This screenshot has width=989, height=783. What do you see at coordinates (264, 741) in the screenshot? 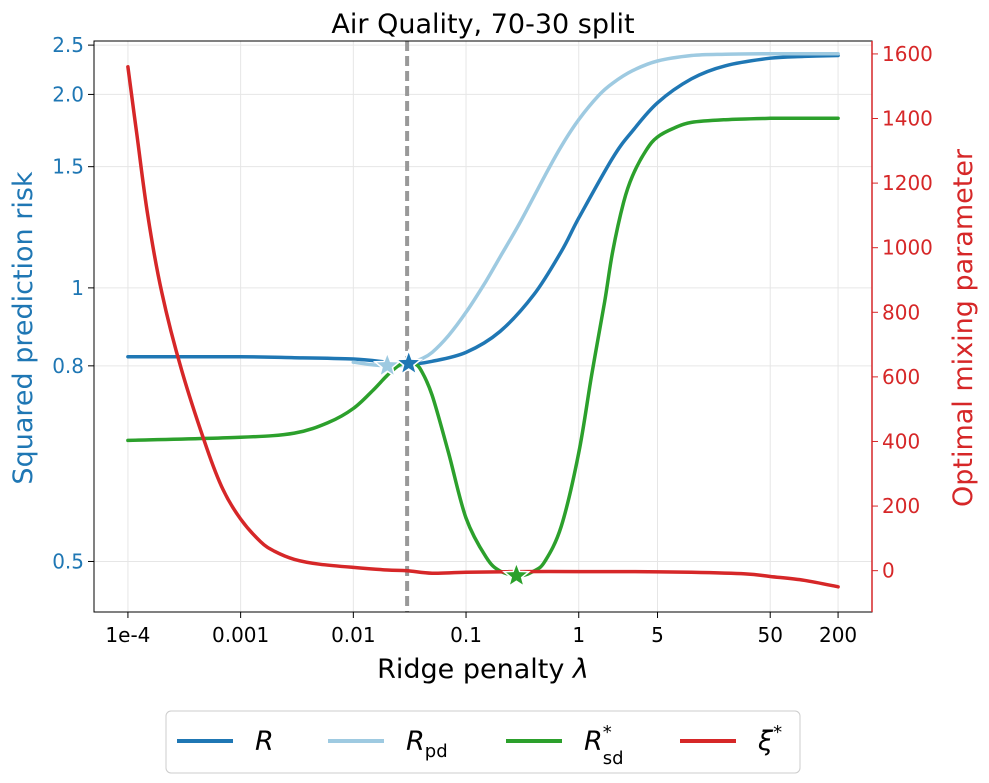
I see `legend-label-R: R` at bounding box center [264, 741].